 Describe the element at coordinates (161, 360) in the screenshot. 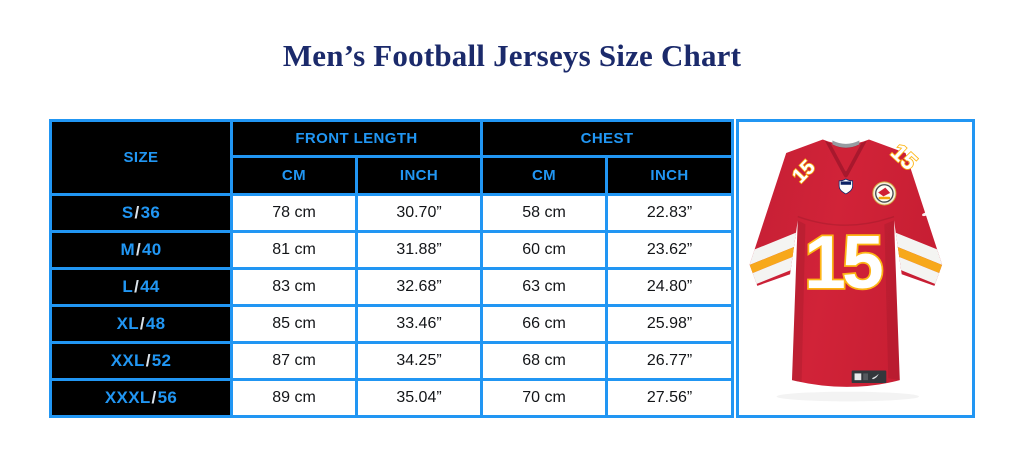

I see `size-number: 52` at that location.